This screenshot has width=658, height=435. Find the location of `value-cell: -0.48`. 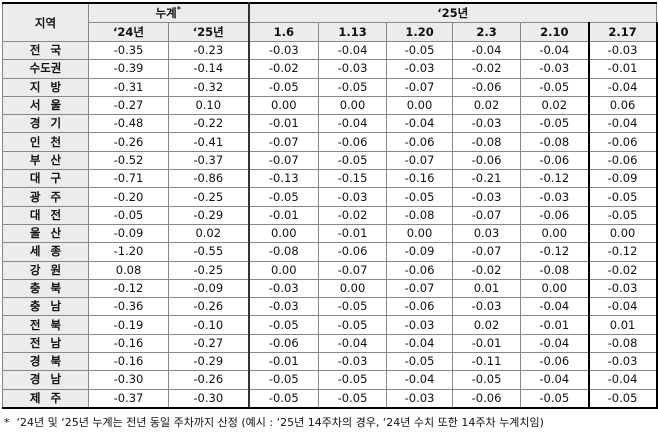

value-cell: -0.48 is located at coordinates (128, 124).